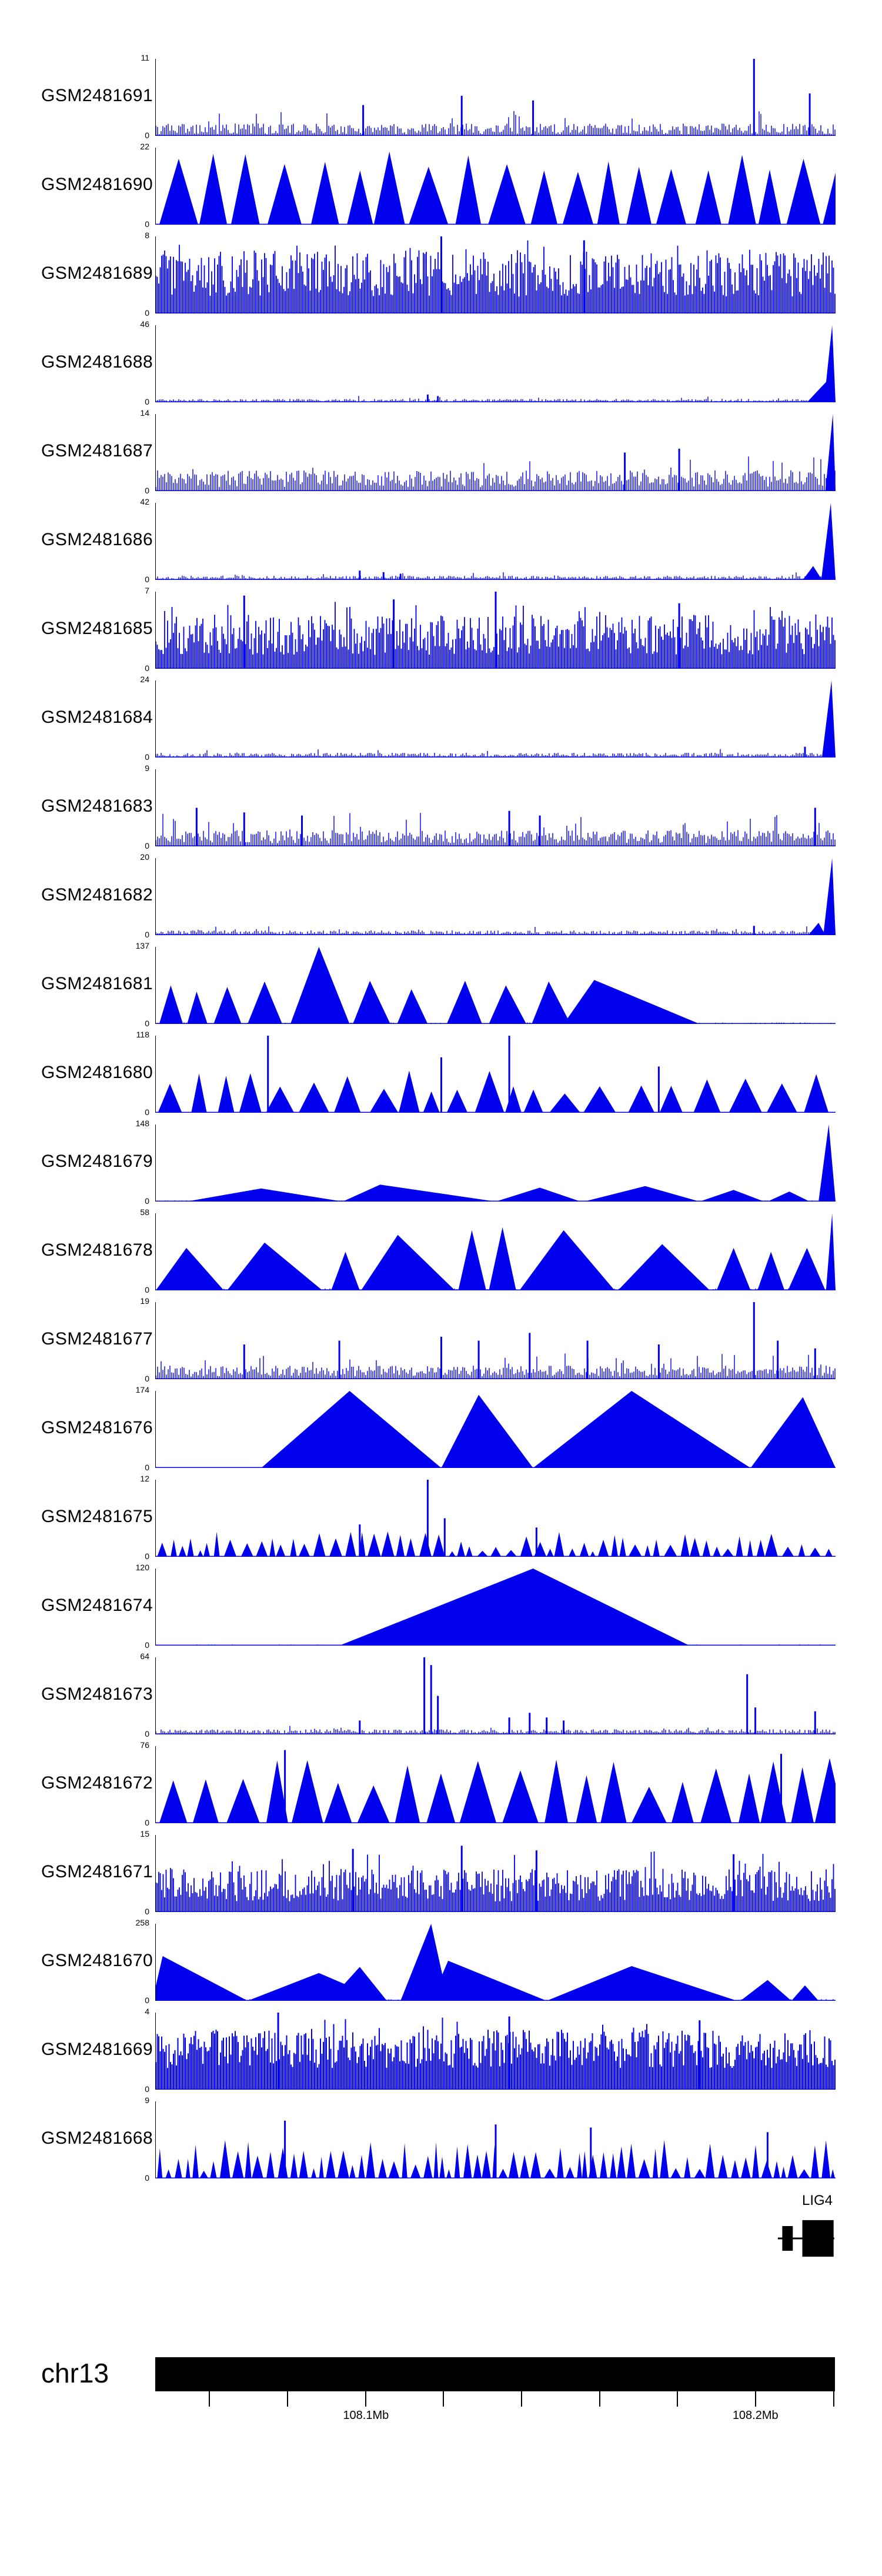 This screenshot has height=2576, width=882. I want to click on track-ymax-label: 174, so click(142, 1389).